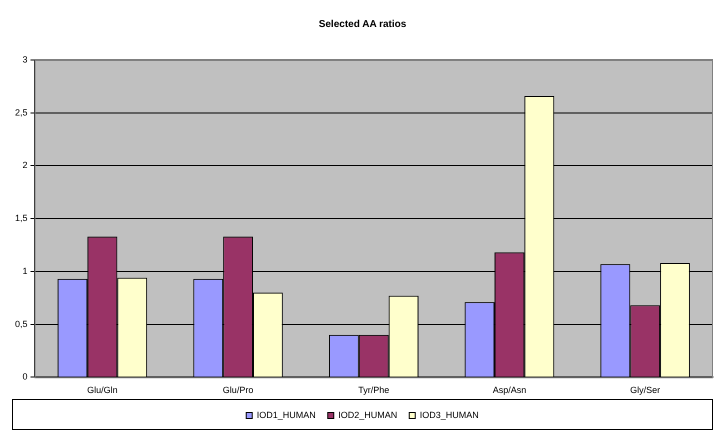  I want to click on y-tick-label: 2,5, so click(21, 112).